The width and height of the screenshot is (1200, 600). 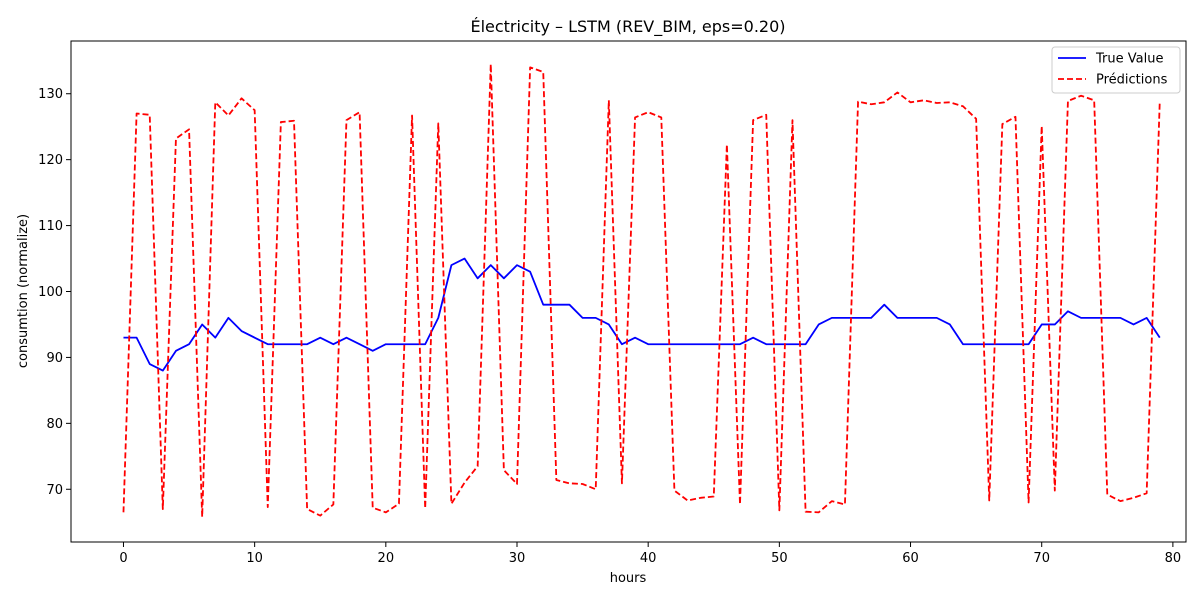 What do you see at coordinates (1116, 70) in the screenshot?
I see `legend: True Value Prédictions` at bounding box center [1116, 70].